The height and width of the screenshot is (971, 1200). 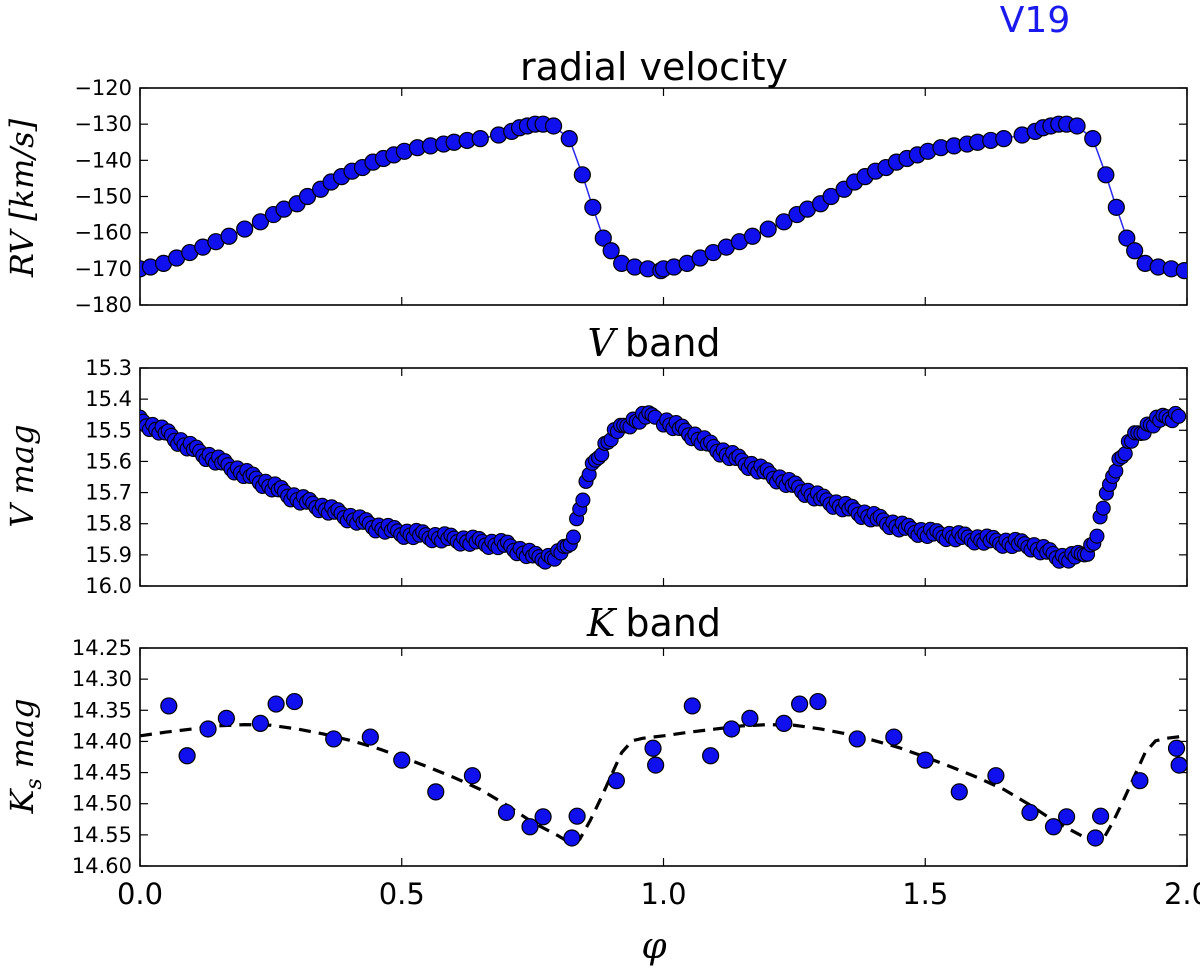 I want to click on k-fit-line, so click(x=663, y=784).